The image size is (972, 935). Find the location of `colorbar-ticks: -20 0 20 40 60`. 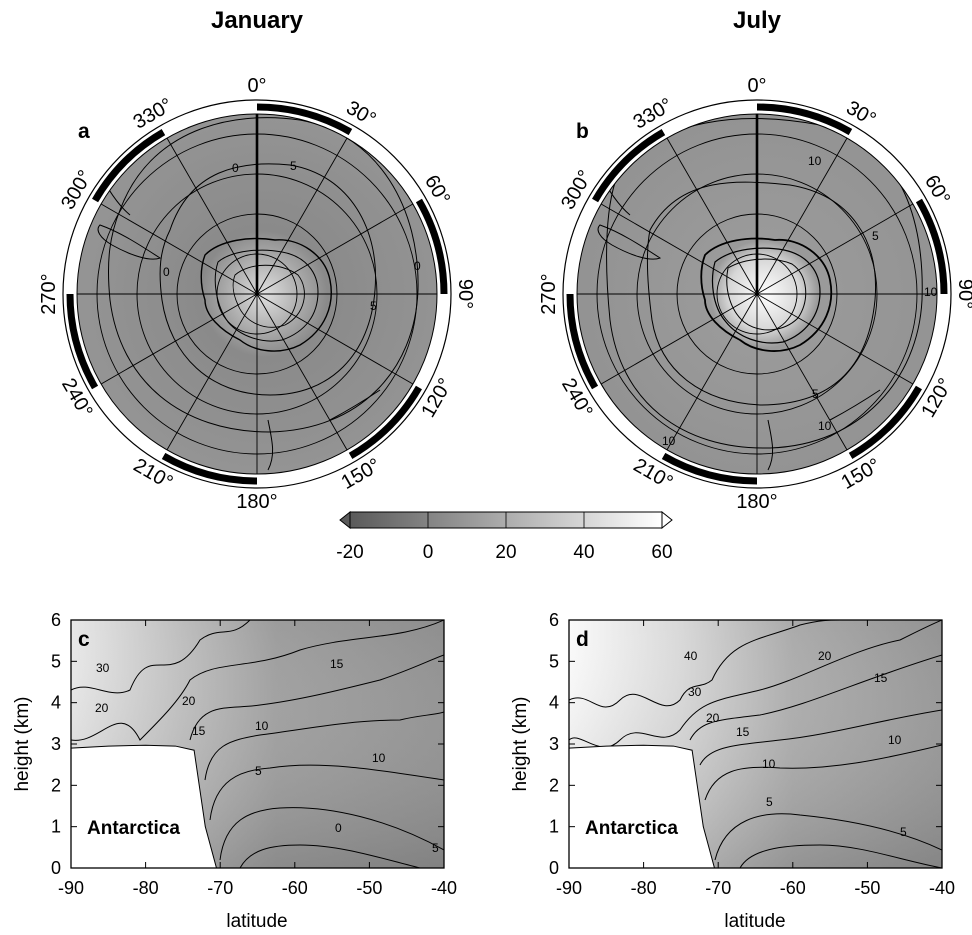

colorbar-ticks: -20 0 20 40 60 is located at coordinates (504, 537).